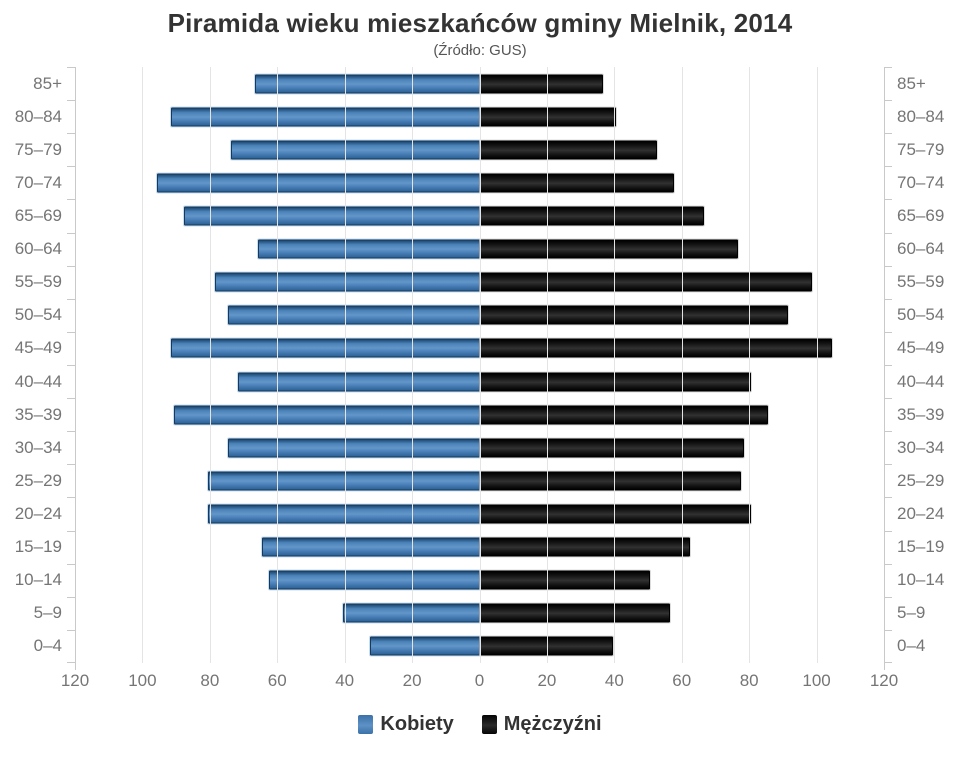 This screenshot has height=768, width=960. Describe the element at coordinates (585, 547) in the screenshot. I see `bar-mezczyzni-15–19` at that location.